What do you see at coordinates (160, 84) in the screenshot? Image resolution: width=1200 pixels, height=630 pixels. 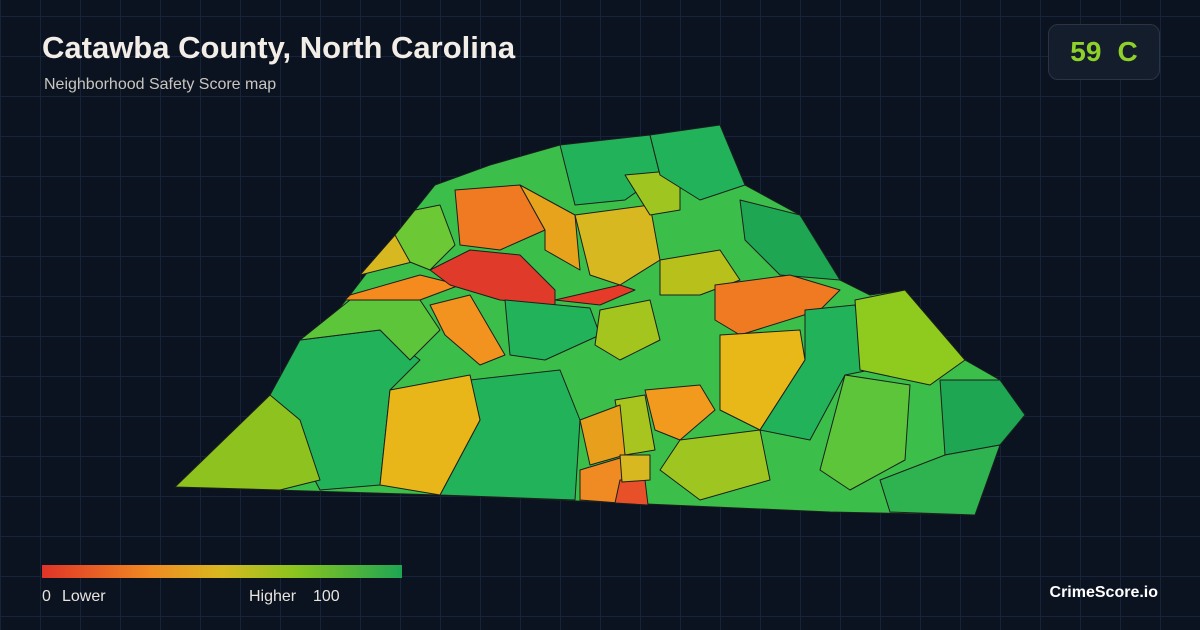 I see `subtitle: Neighborhood Safety Score map` at bounding box center [160, 84].